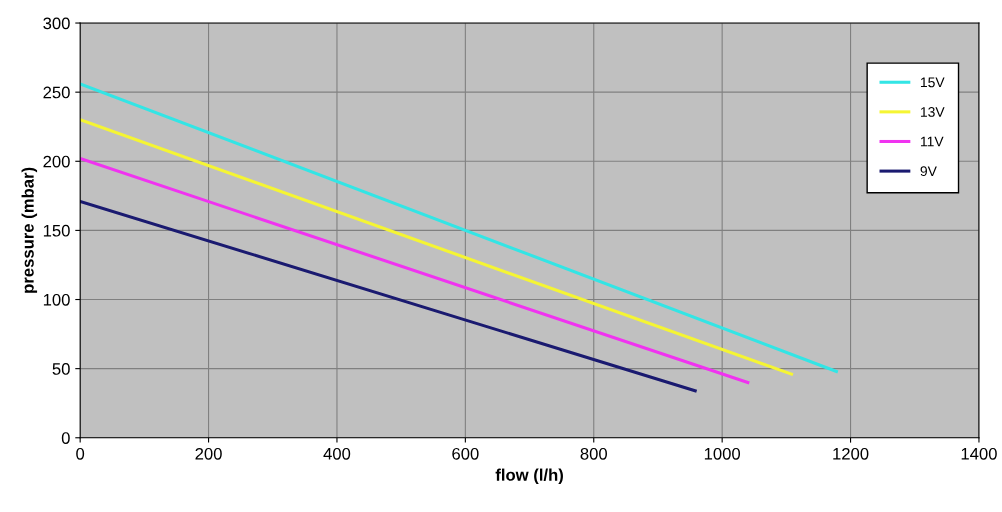 The width and height of the screenshot is (1002, 512). I want to click on legend-label: 9V, so click(928, 171).